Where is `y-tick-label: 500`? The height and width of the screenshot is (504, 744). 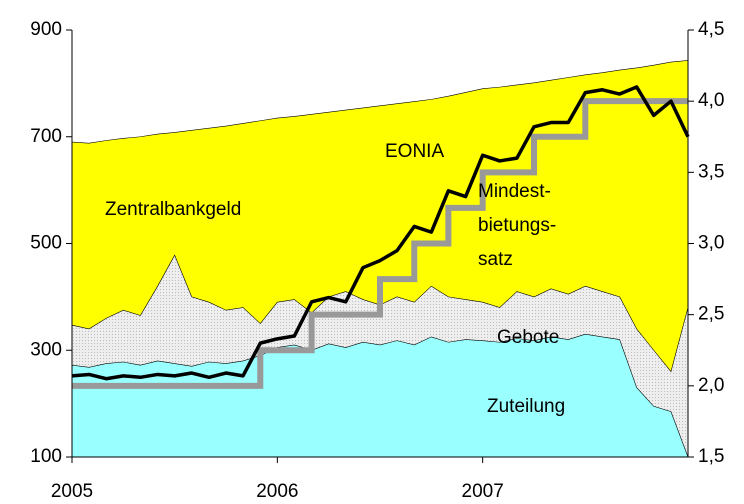
y-tick-label: 500 is located at coordinates (46, 243).